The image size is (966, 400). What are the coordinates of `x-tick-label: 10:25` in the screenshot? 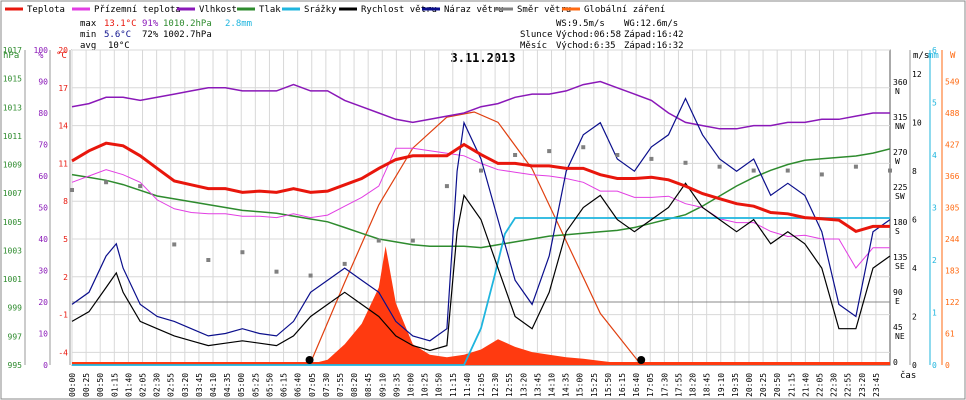 It's located at (425, 385).